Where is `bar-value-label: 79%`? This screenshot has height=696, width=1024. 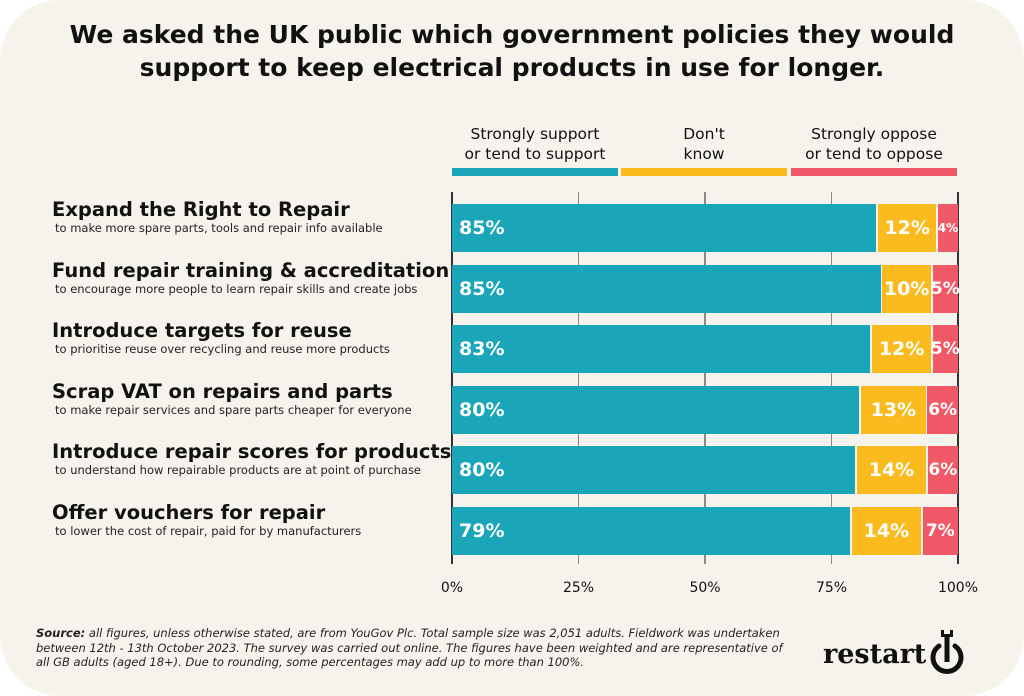
bar-value-label: 79% is located at coordinates (482, 530).